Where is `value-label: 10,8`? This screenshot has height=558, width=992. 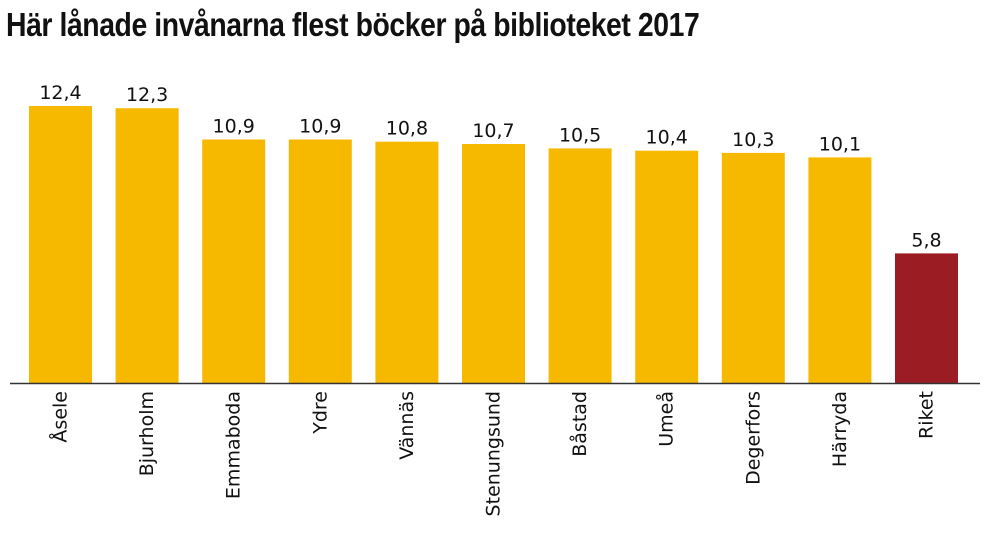 value-label: 10,8 is located at coordinates (407, 129).